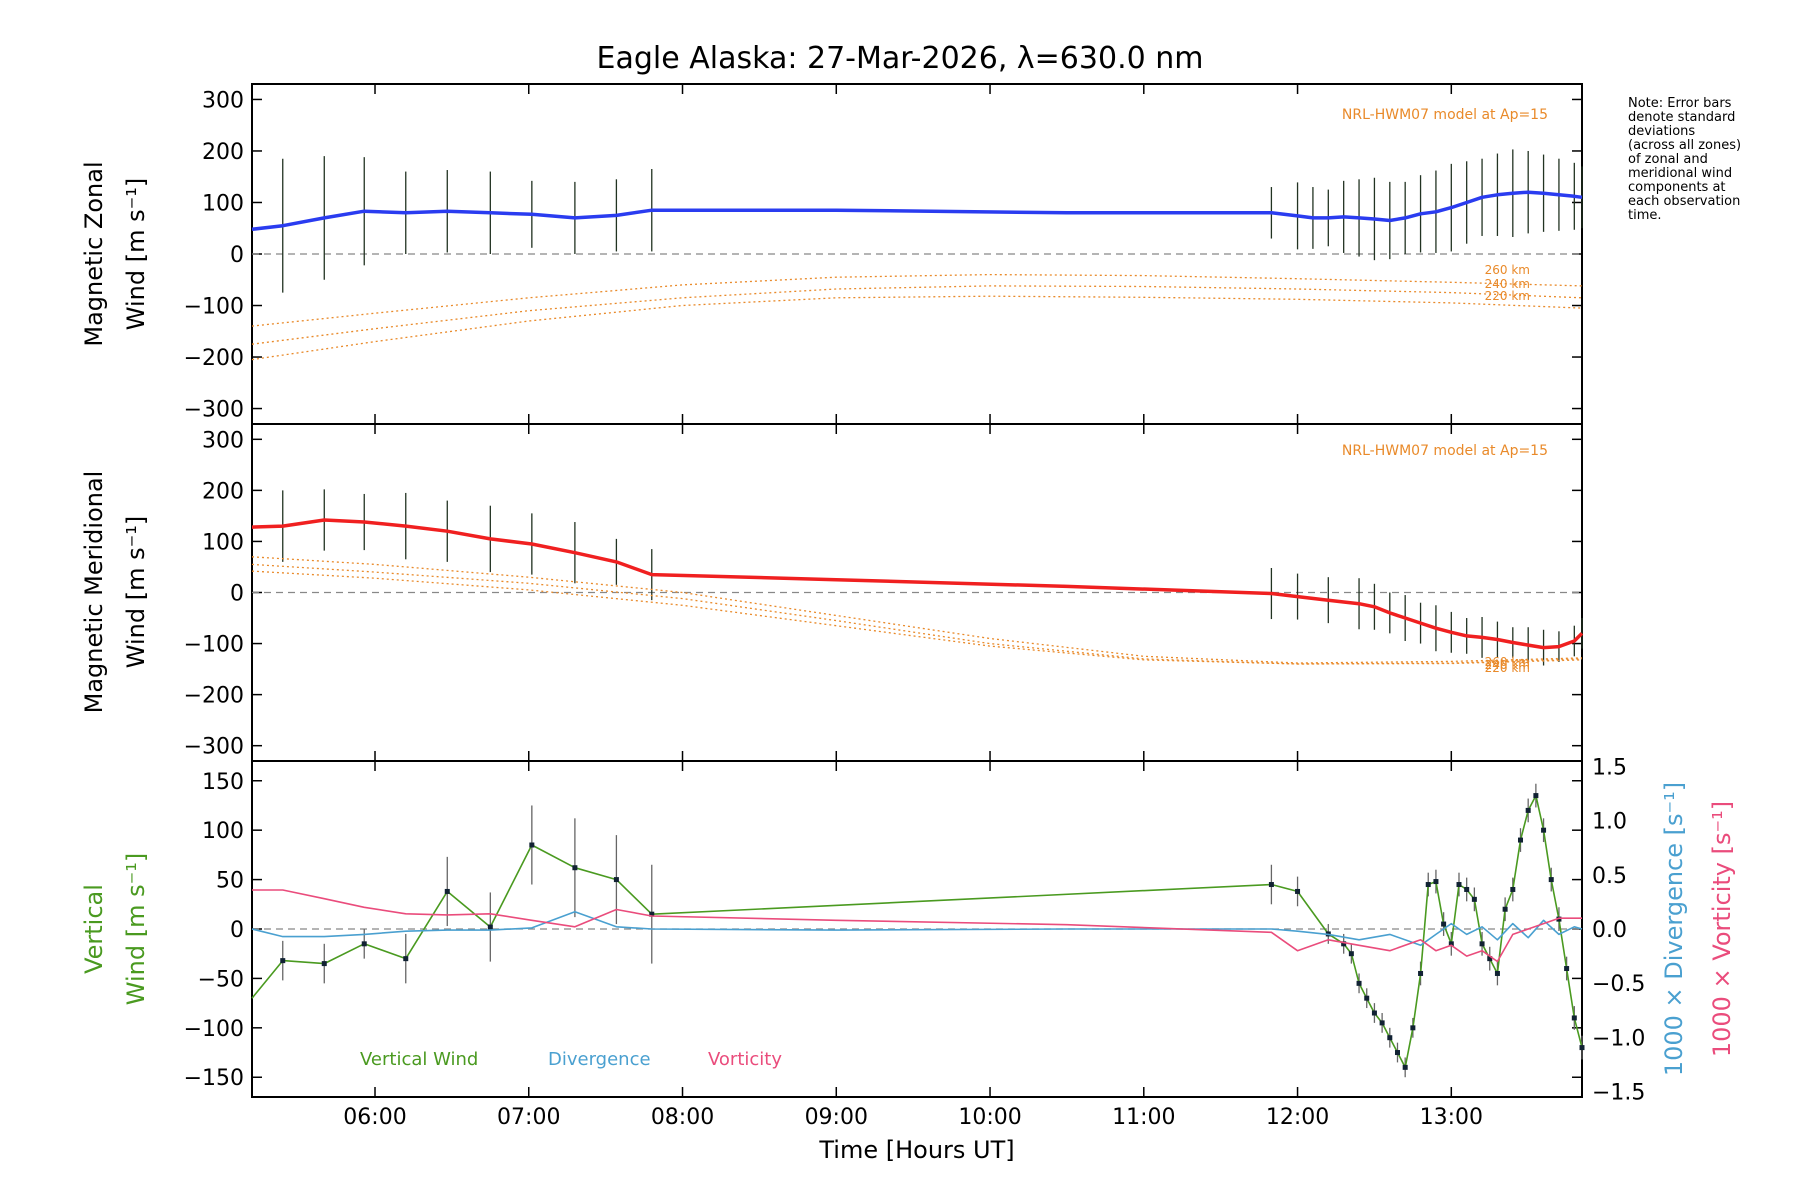  What do you see at coordinates (1609, 876) in the screenshot?
I see `y2-tick-label: 0.5` at bounding box center [1609, 876].